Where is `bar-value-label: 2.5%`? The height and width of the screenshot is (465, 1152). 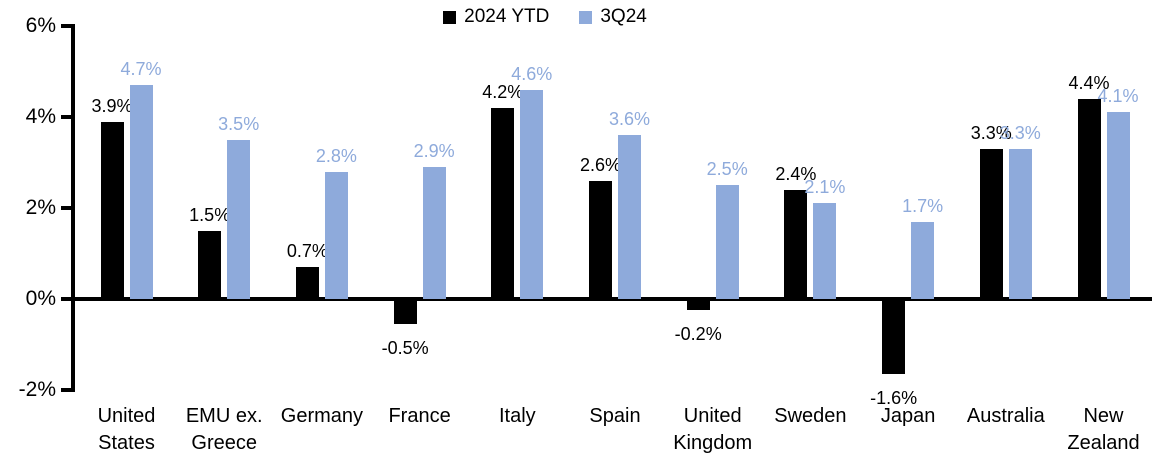
bar-value-label: 2.5% is located at coordinates (727, 169).